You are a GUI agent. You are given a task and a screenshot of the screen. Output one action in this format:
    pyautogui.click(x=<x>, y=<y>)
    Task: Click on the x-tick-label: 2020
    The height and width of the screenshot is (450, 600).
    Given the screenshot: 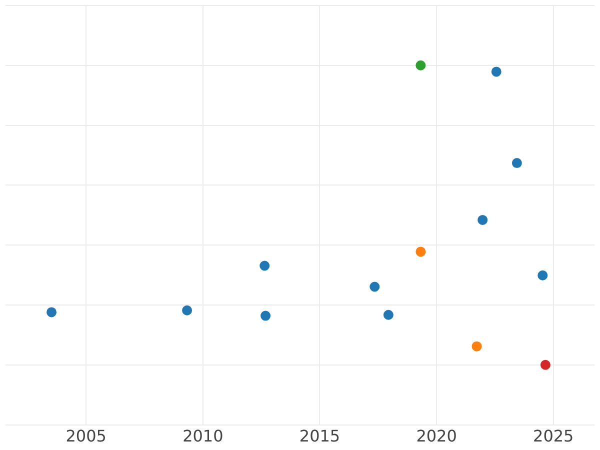 What is the action you would take?
    pyautogui.click(x=436, y=436)
    